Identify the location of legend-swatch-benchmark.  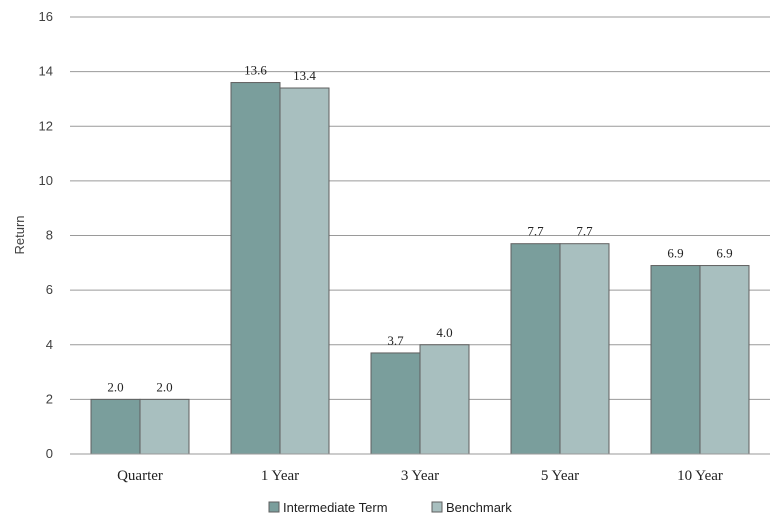
(437, 507).